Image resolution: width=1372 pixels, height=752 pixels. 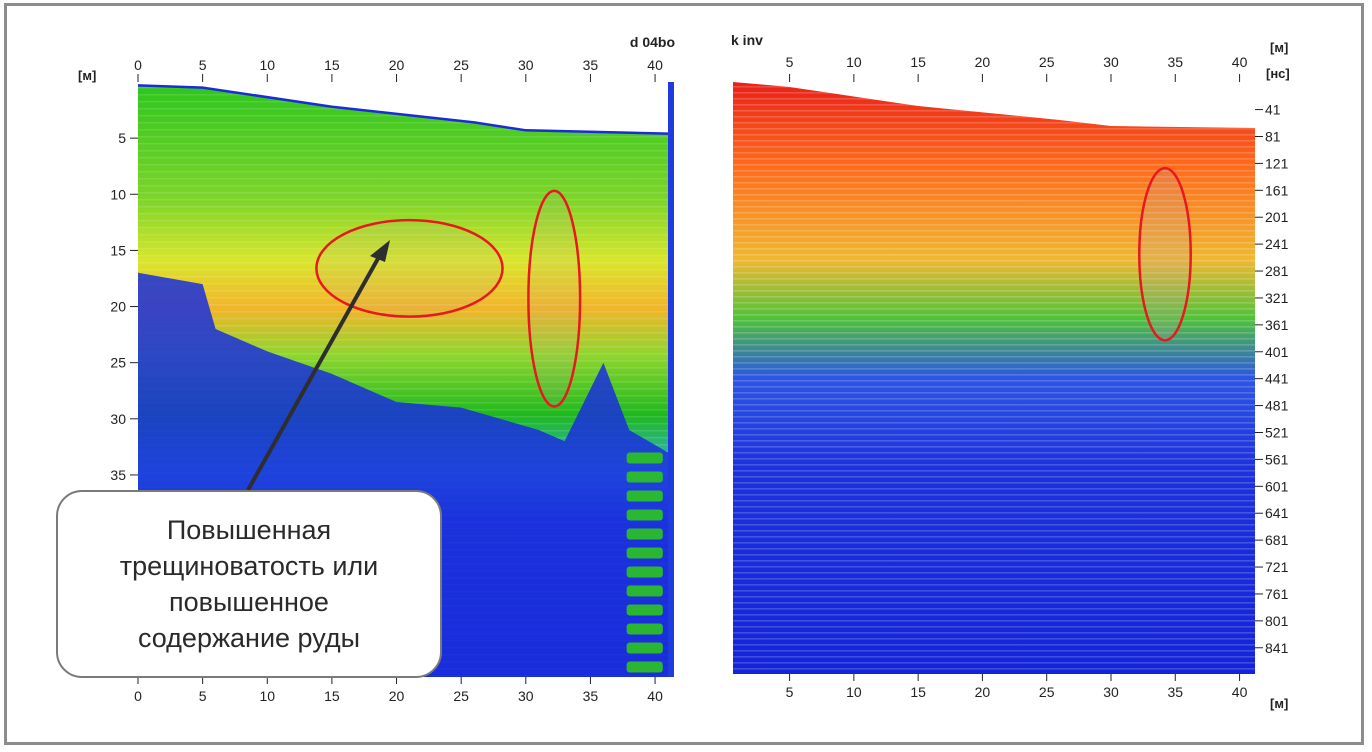 What do you see at coordinates (1175, 62) in the screenshot?
I see `right-top-tick-label: 35` at bounding box center [1175, 62].